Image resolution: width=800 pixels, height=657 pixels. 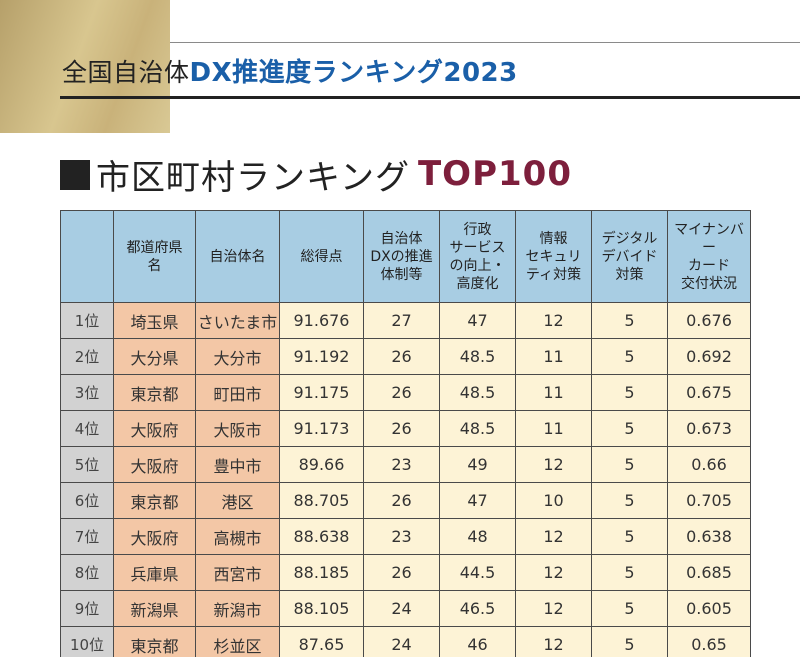 I want to click on column-header-line: の向上・, so click(x=477, y=265).